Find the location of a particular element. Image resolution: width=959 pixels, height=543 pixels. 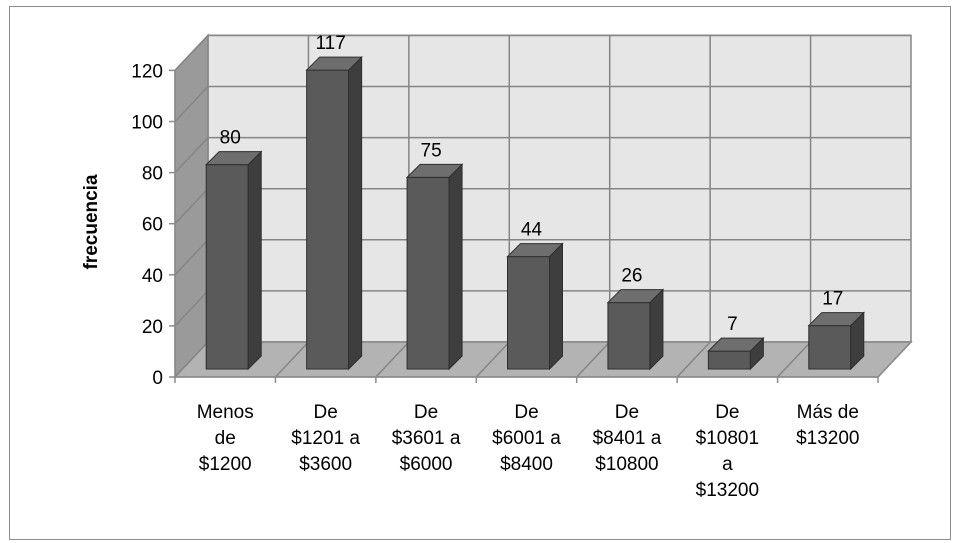

category-label-line: $1200 is located at coordinates (225, 464).